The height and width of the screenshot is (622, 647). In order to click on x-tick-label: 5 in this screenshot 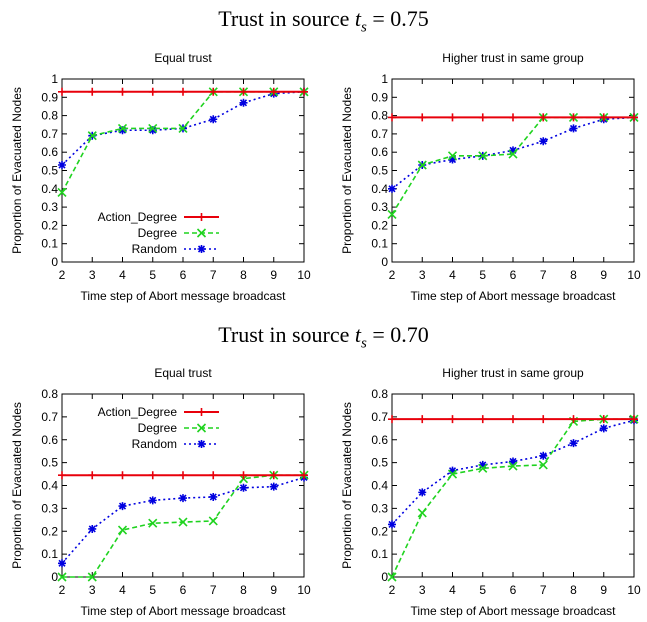, I will do `click(152, 590)`.